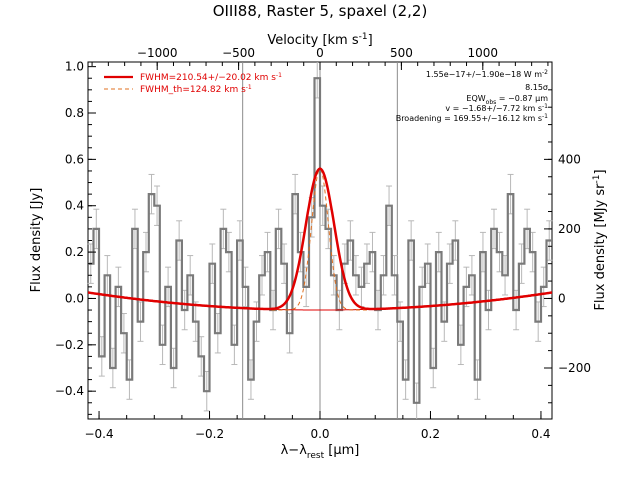 This screenshot has width=640, height=480. What do you see at coordinates (36, 240) in the screenshot?
I see `y-axis-label: Flux density [Jy]` at bounding box center [36, 240].